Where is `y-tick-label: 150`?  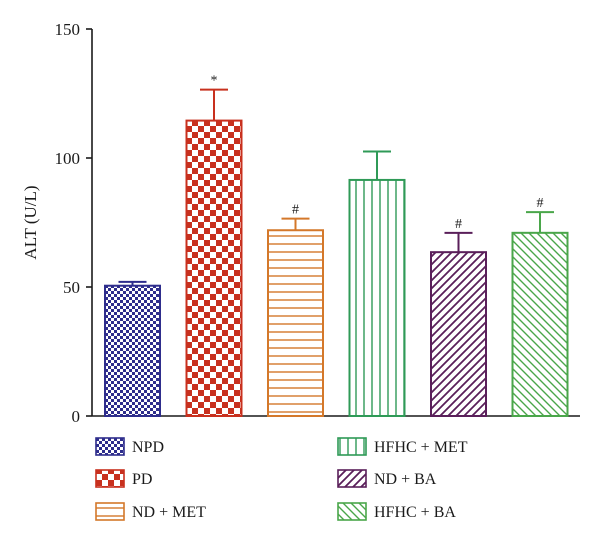
y-tick-label: 150 is located at coordinates (68, 29).